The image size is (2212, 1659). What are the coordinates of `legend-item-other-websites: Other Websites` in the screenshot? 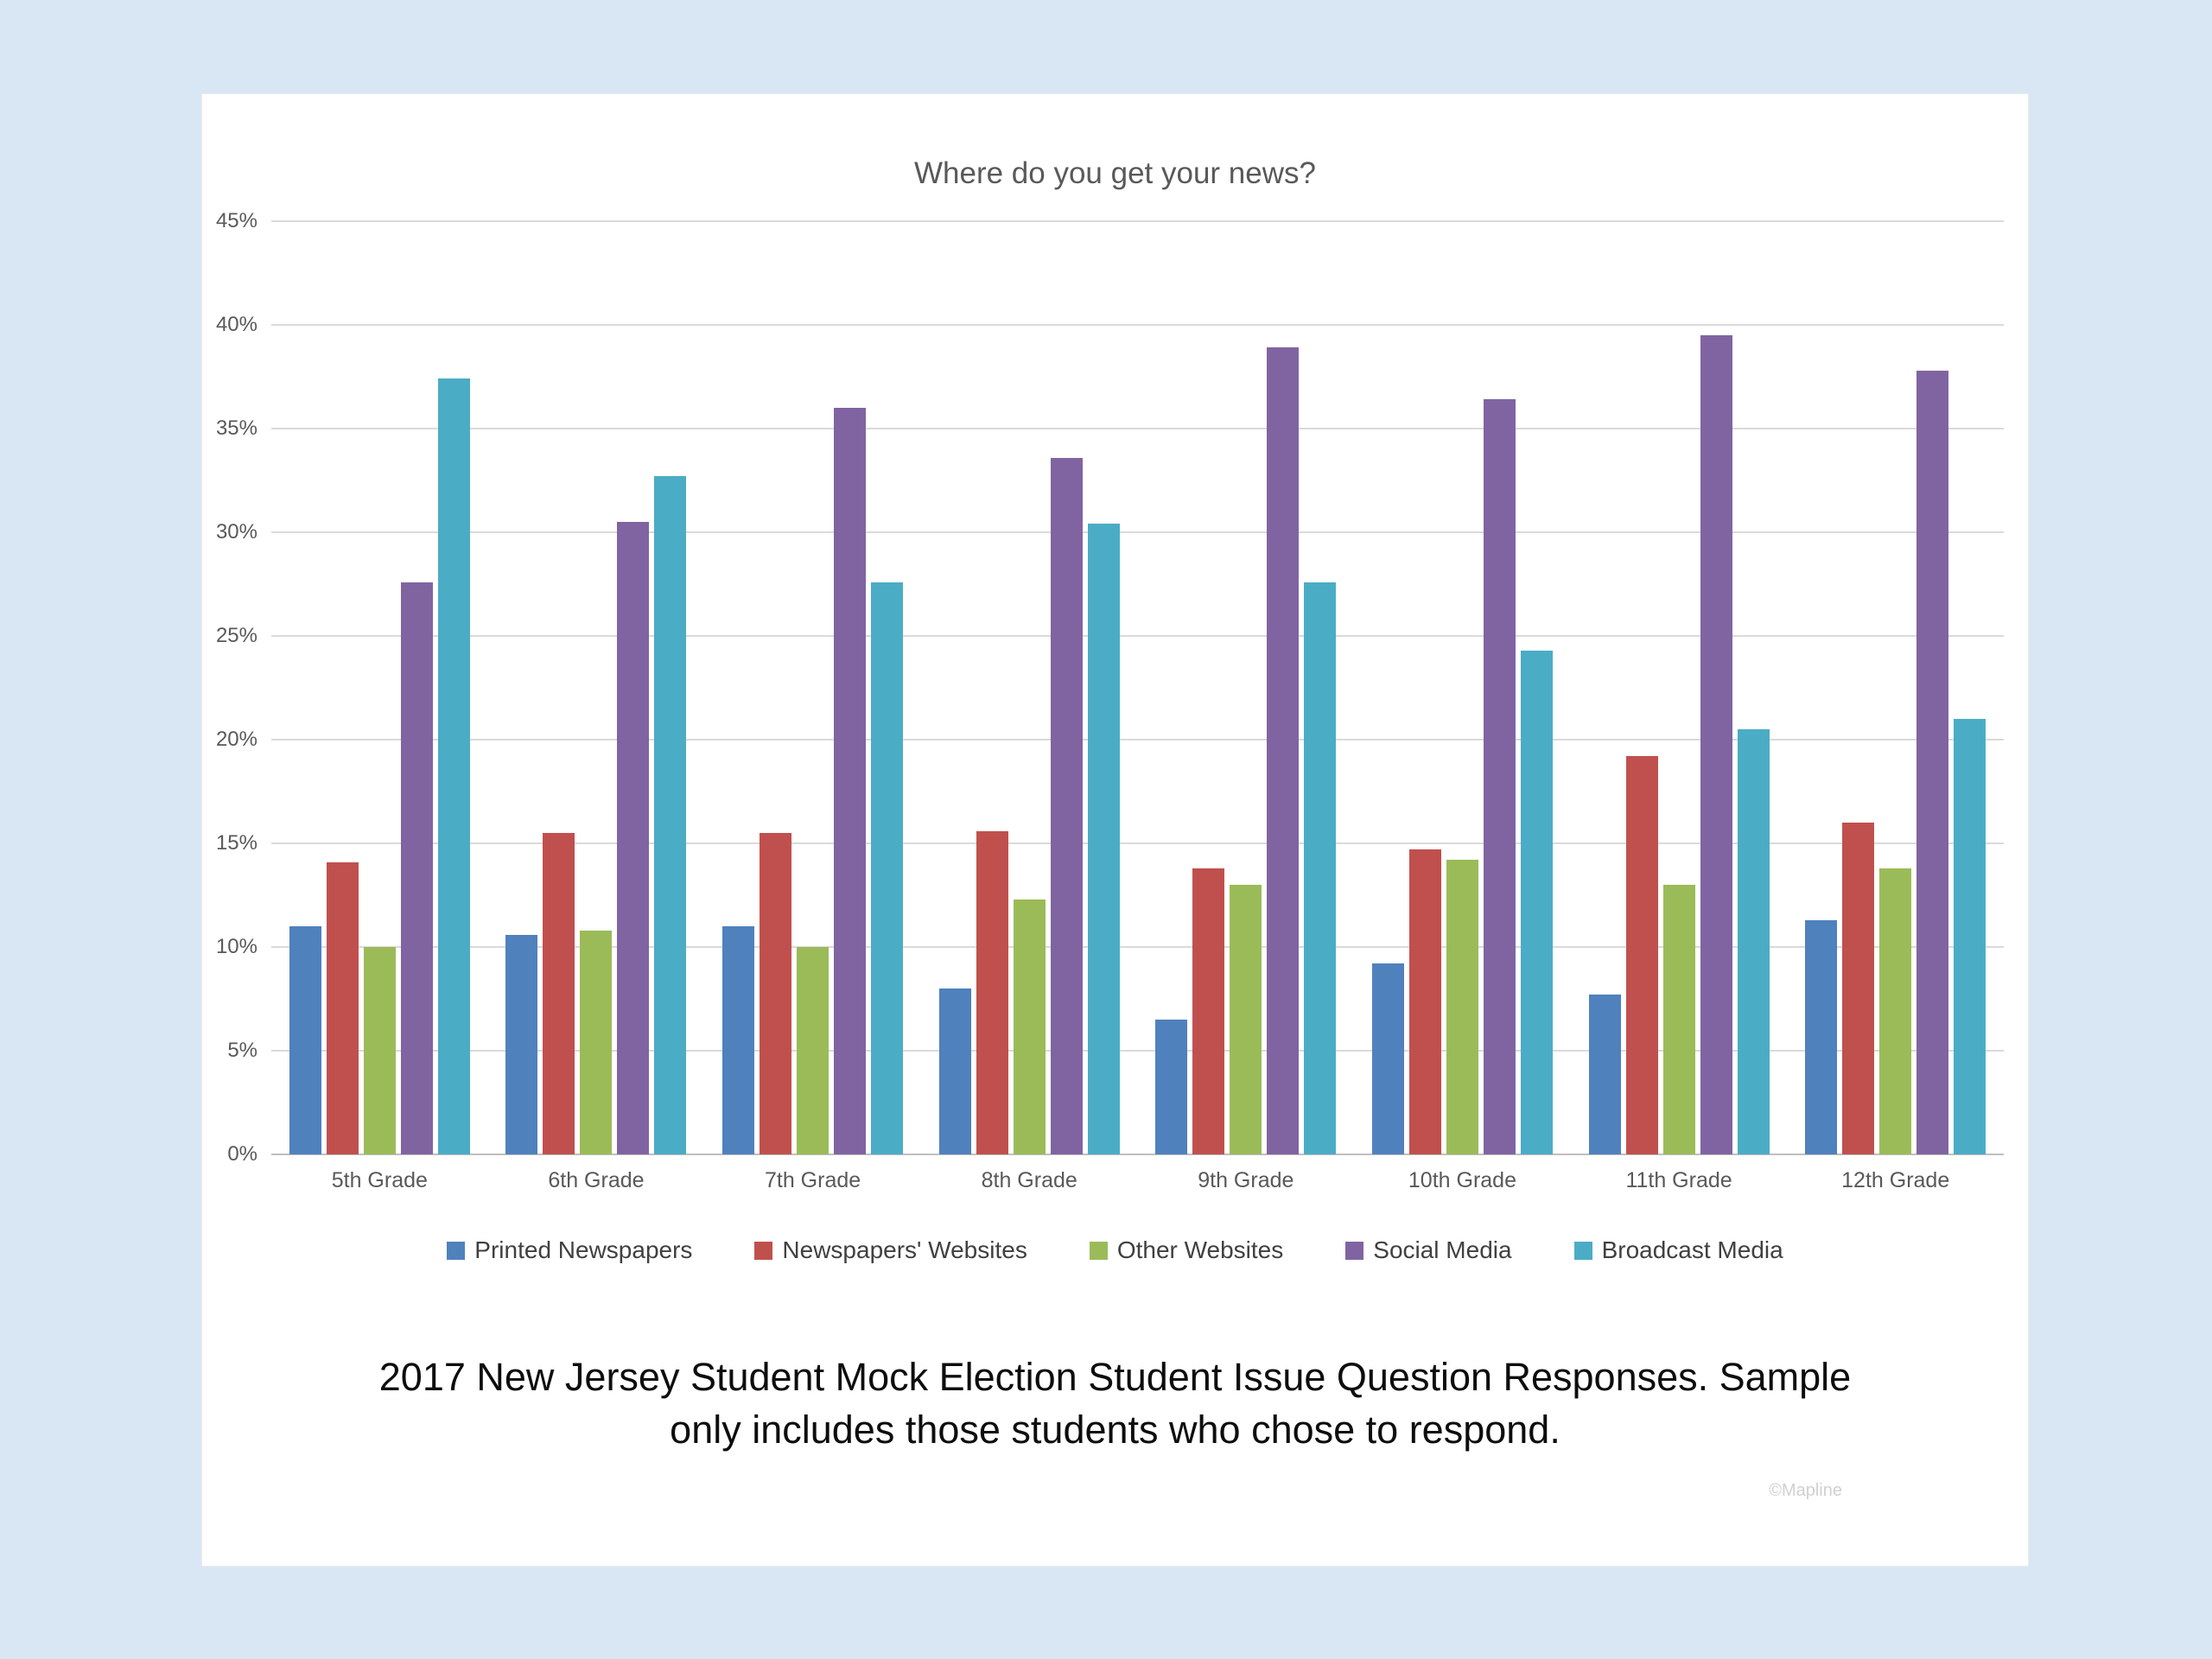 It's located at (1186, 1250).